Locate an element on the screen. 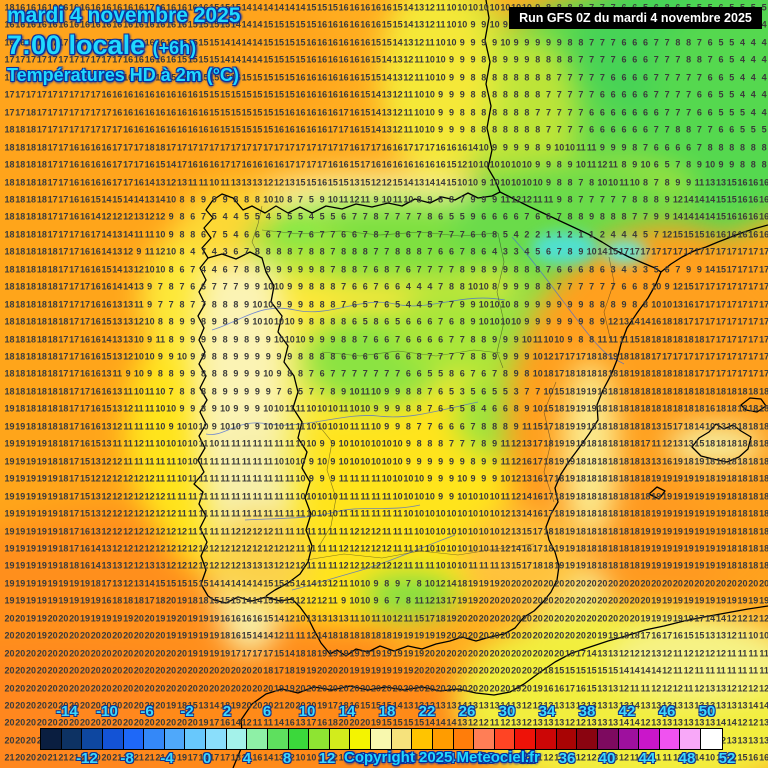 The image size is (768, 768). temperature-value: 4 is located at coordinates (634, 234).